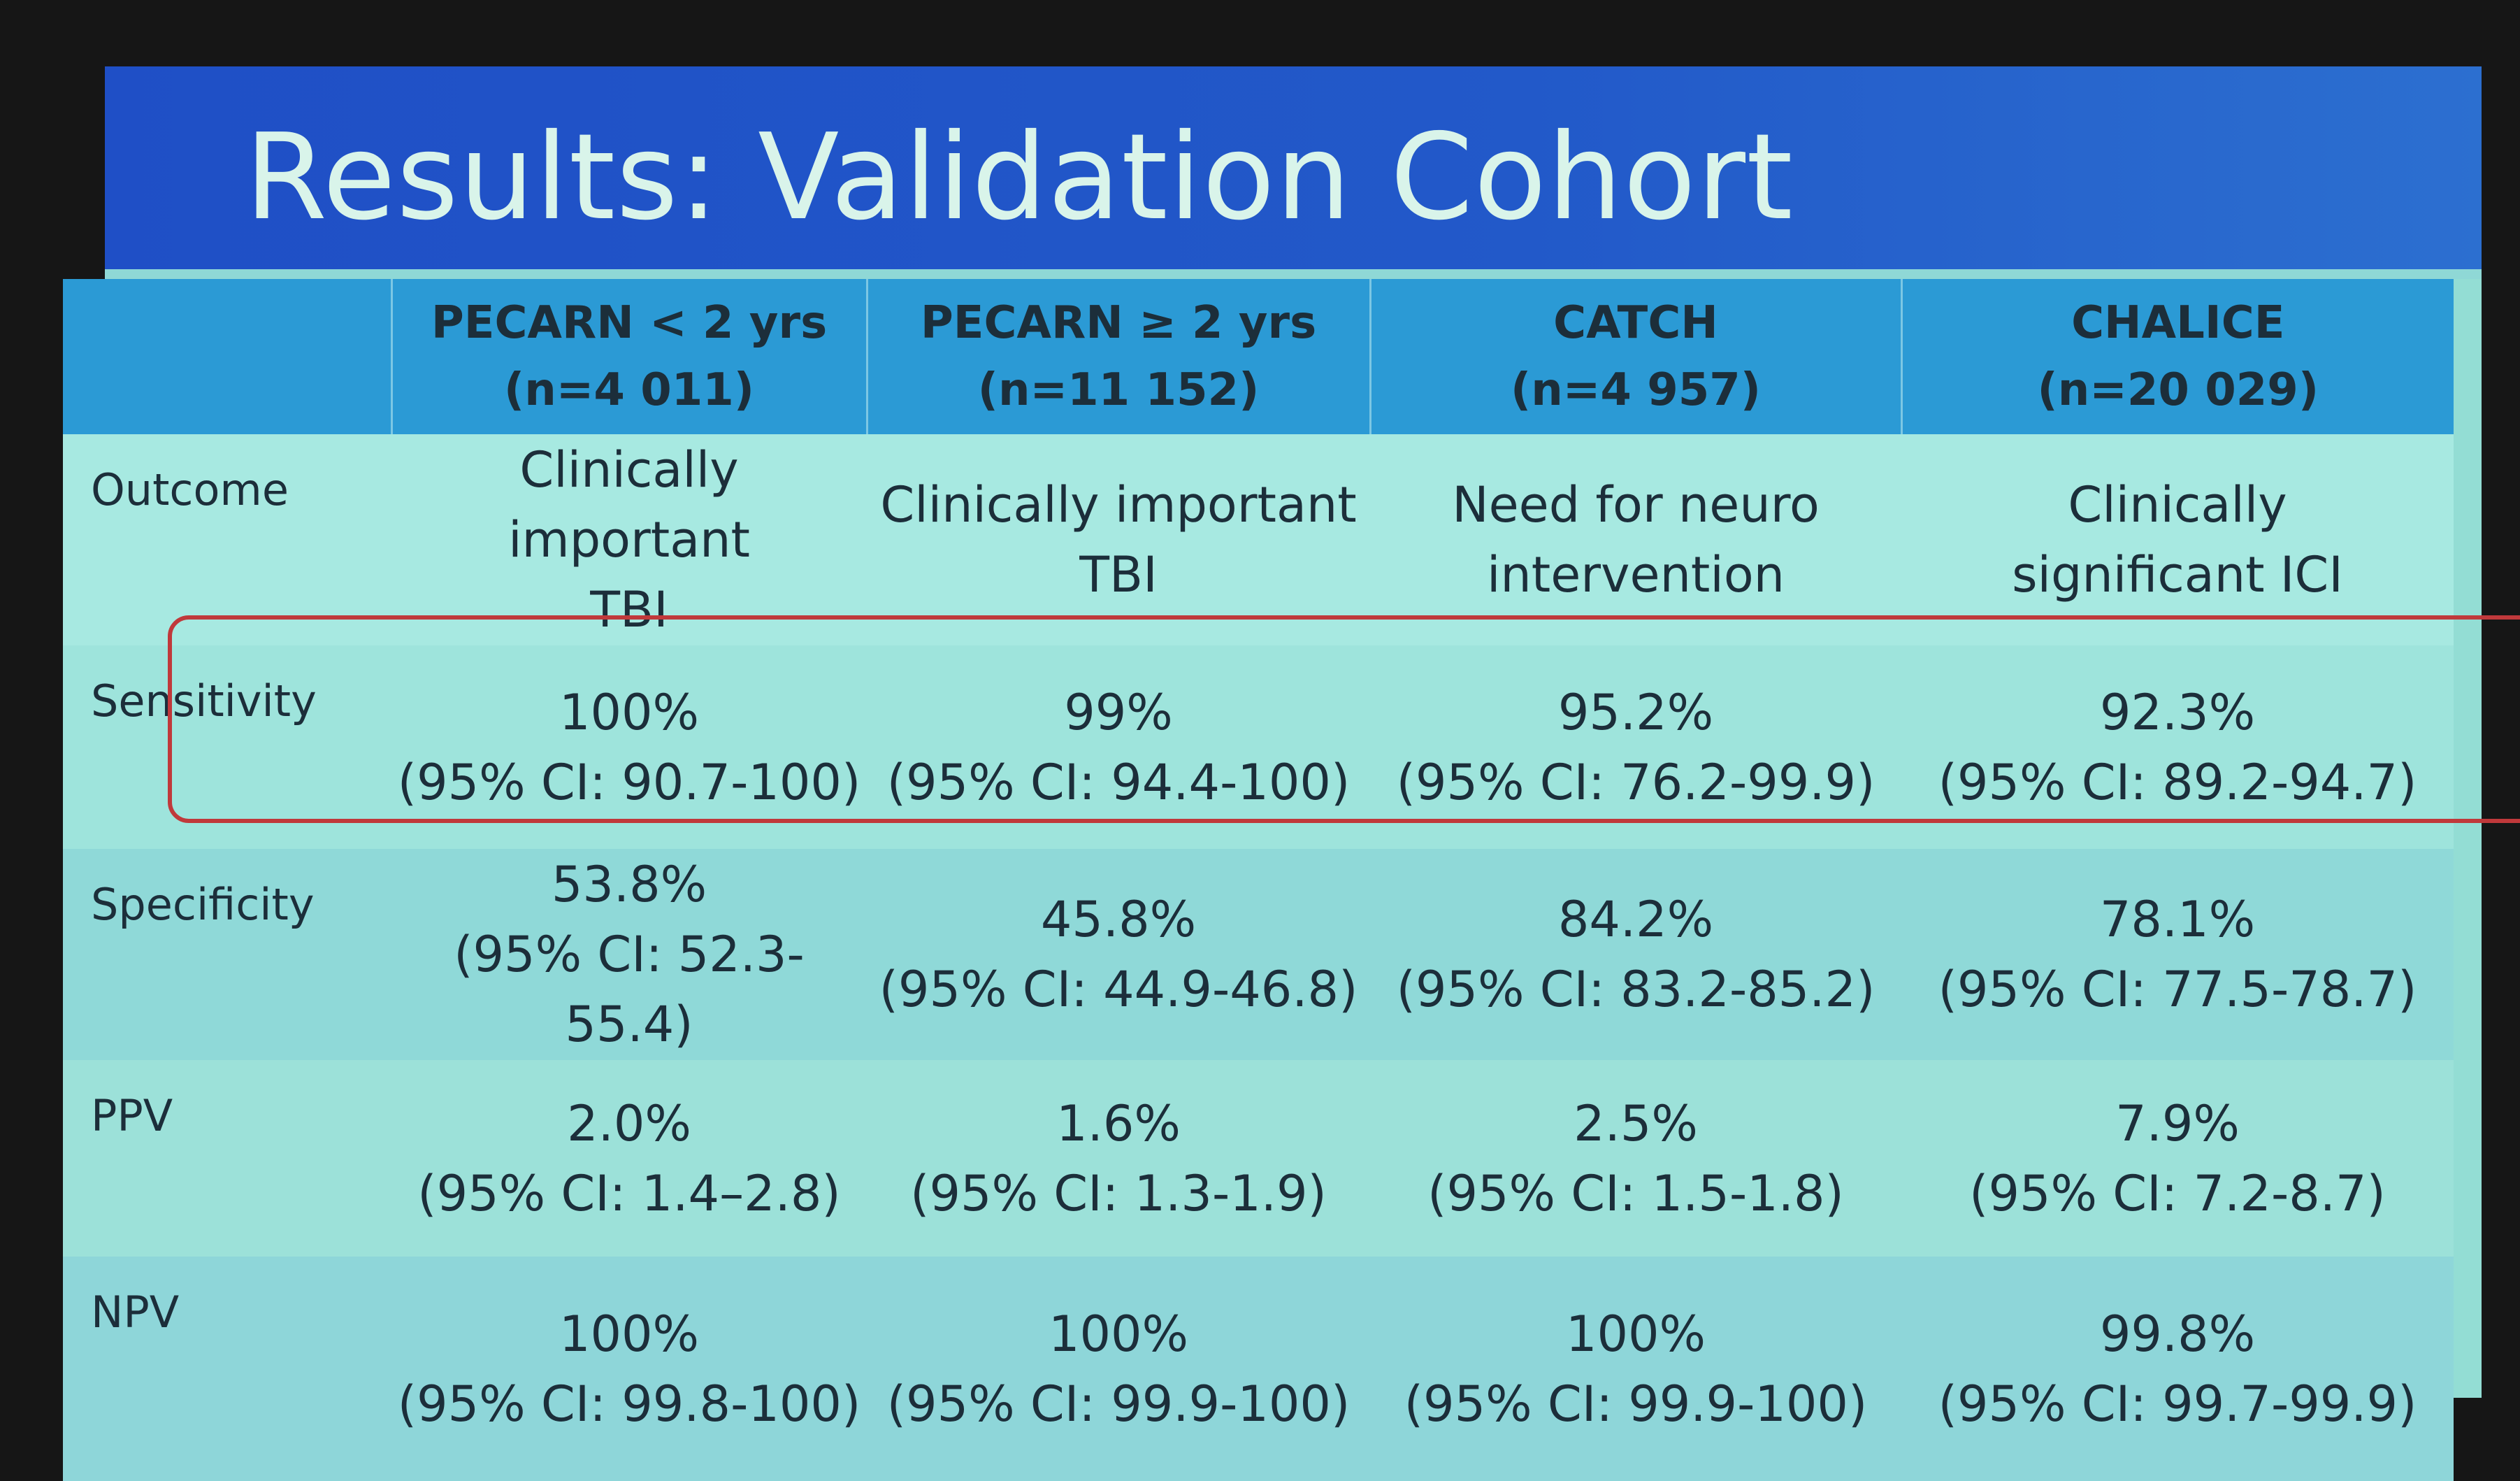  Describe the element at coordinates (2177, 1193) in the screenshot. I see `cell-ci: (95% CI: 7.2-8.7)` at that location.